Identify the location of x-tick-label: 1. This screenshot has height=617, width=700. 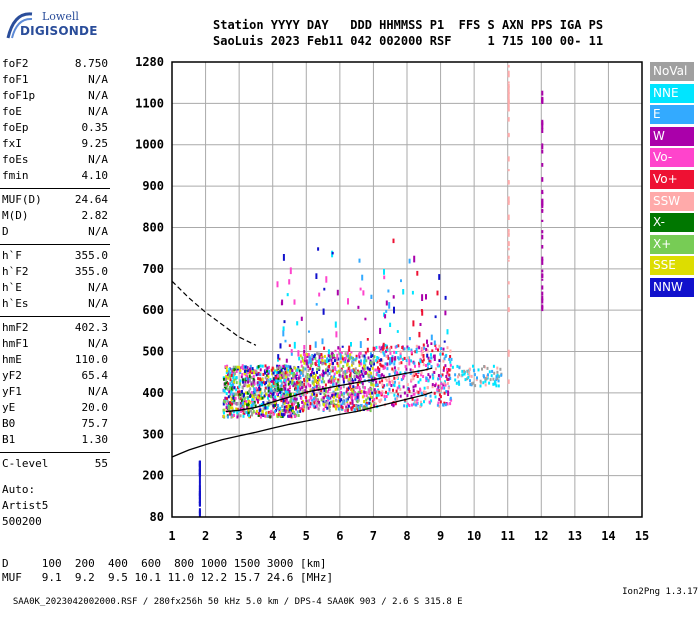
(171, 536).